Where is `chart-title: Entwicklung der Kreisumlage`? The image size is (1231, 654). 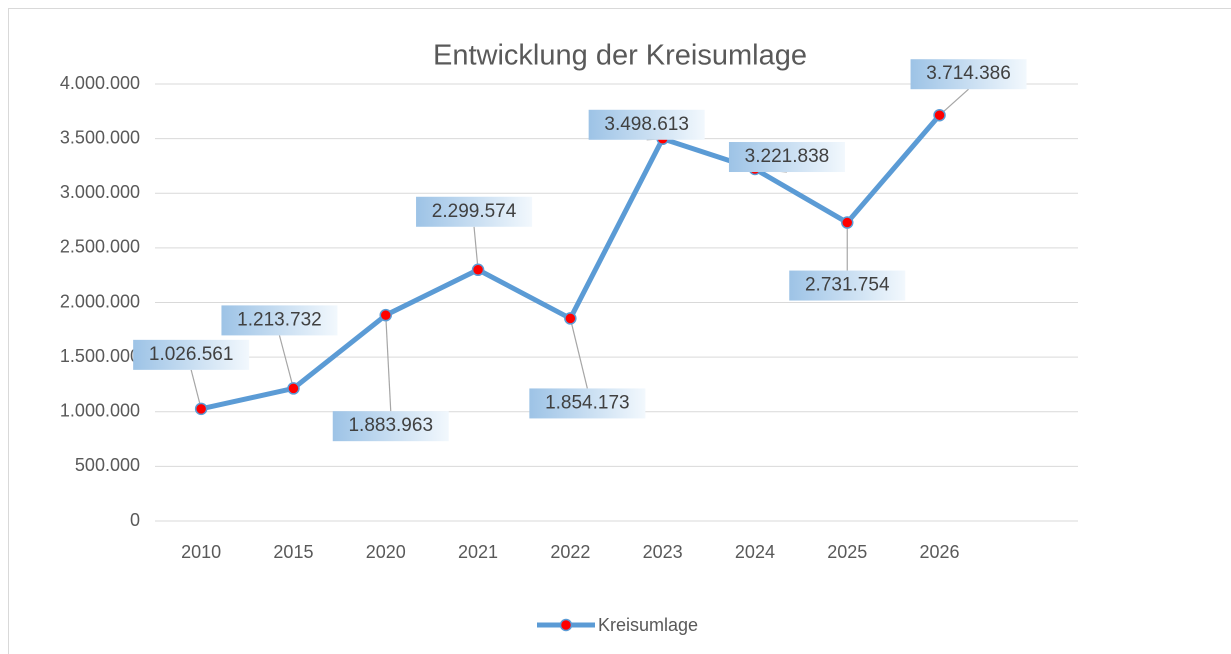 chart-title: Entwicklung der Kreisumlage is located at coordinates (620, 56).